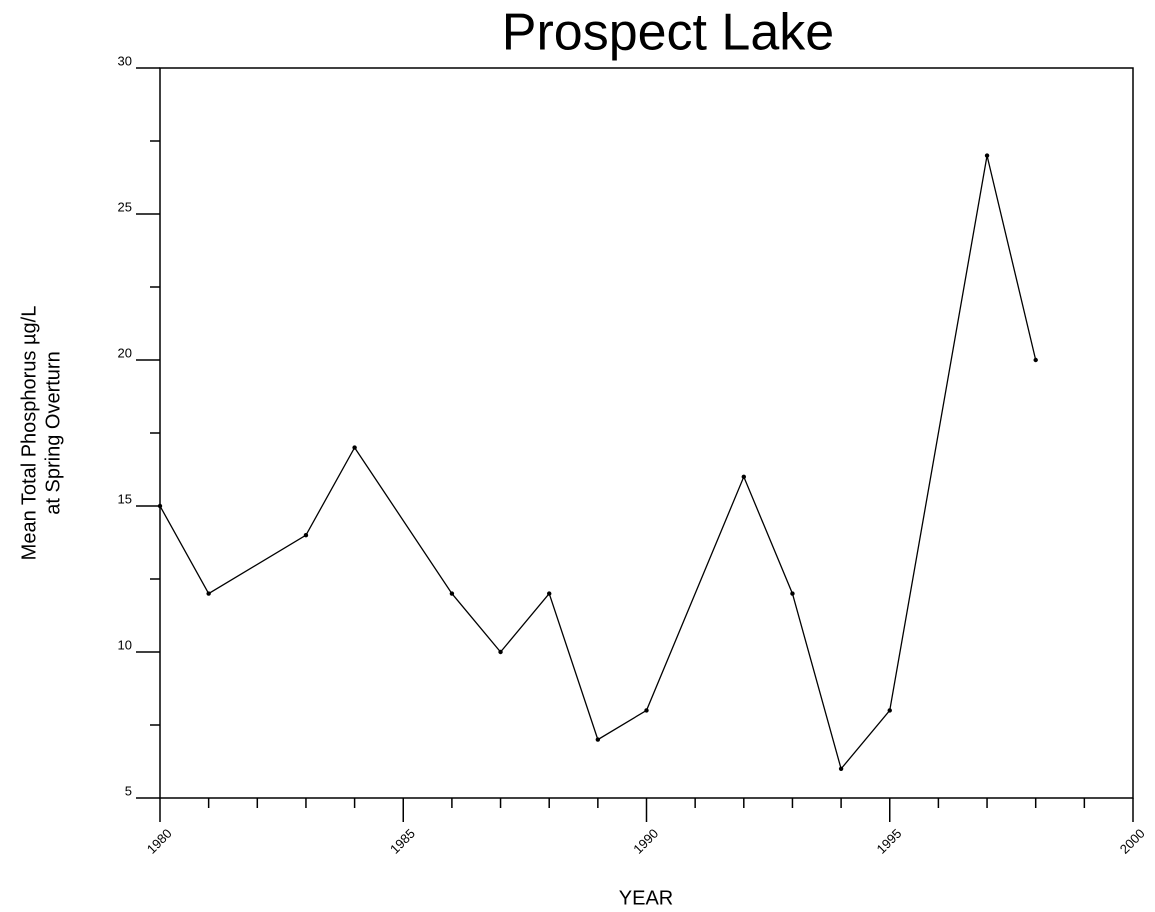 The height and width of the screenshot is (912, 1155). Describe the element at coordinates (1132, 841) in the screenshot. I see `x-tick-label: 2000` at that location.